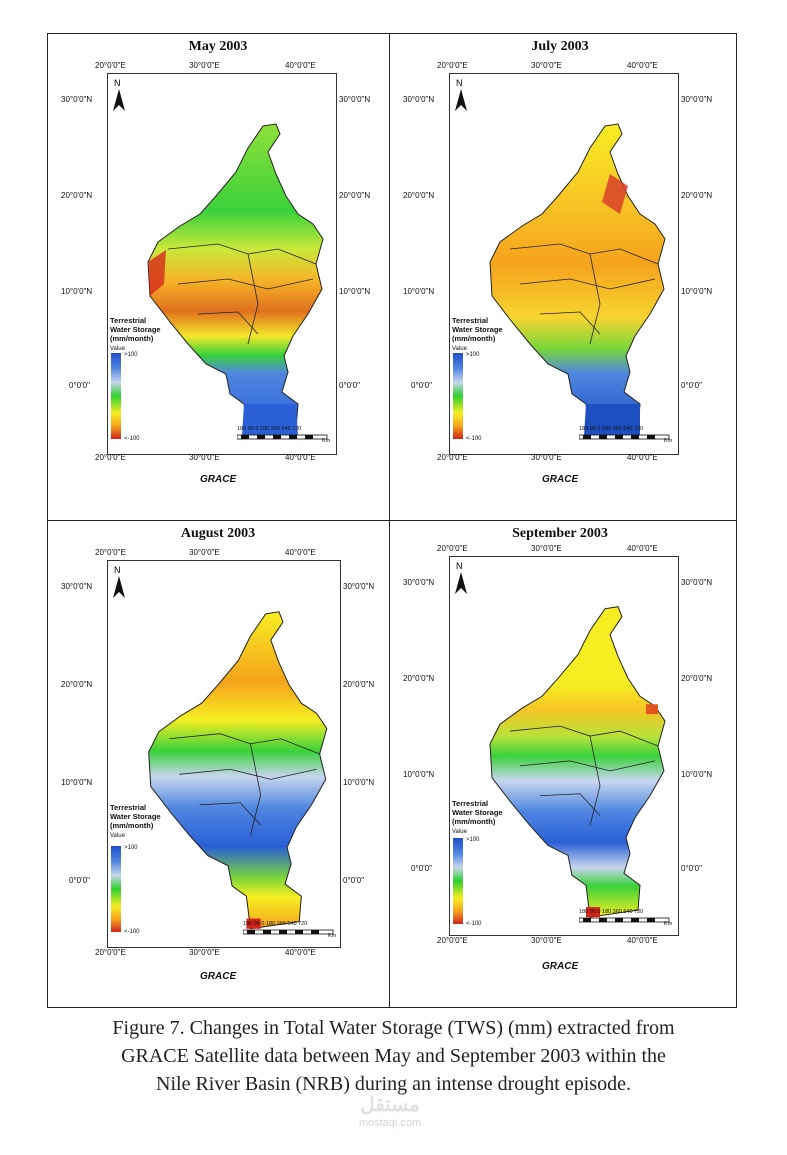  Describe the element at coordinates (390, 1105) in the screenshot. I see `watermark-logo: مستقل` at that location.